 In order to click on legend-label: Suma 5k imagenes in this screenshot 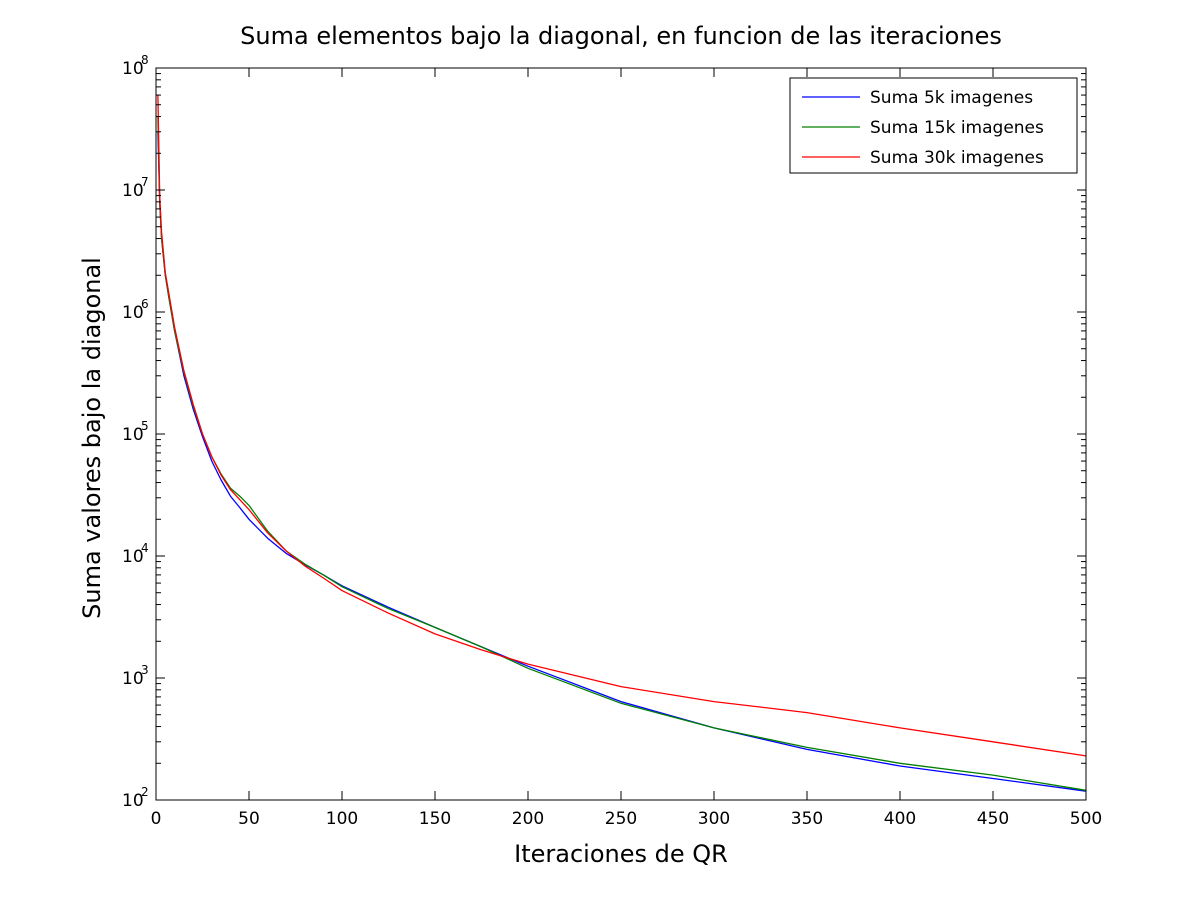, I will do `click(951, 98)`.